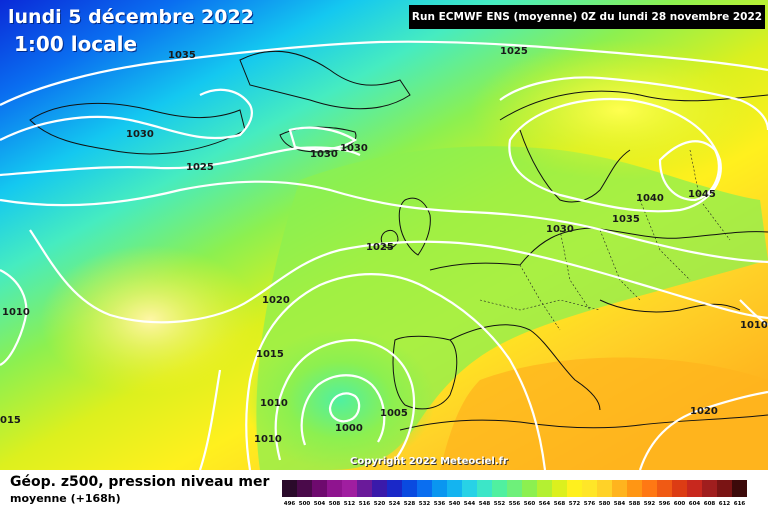  What do you see at coordinates (525, 367) in the screenshot?
I see `mediterranean-north-coast` at bounding box center [525, 367].